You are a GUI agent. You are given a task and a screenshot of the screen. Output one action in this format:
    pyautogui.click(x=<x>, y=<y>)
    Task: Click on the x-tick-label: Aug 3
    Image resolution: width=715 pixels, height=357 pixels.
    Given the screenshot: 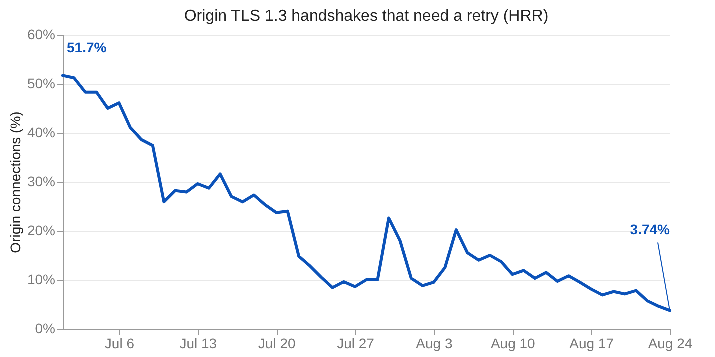 What is the action you would take?
    pyautogui.click(x=434, y=344)
    